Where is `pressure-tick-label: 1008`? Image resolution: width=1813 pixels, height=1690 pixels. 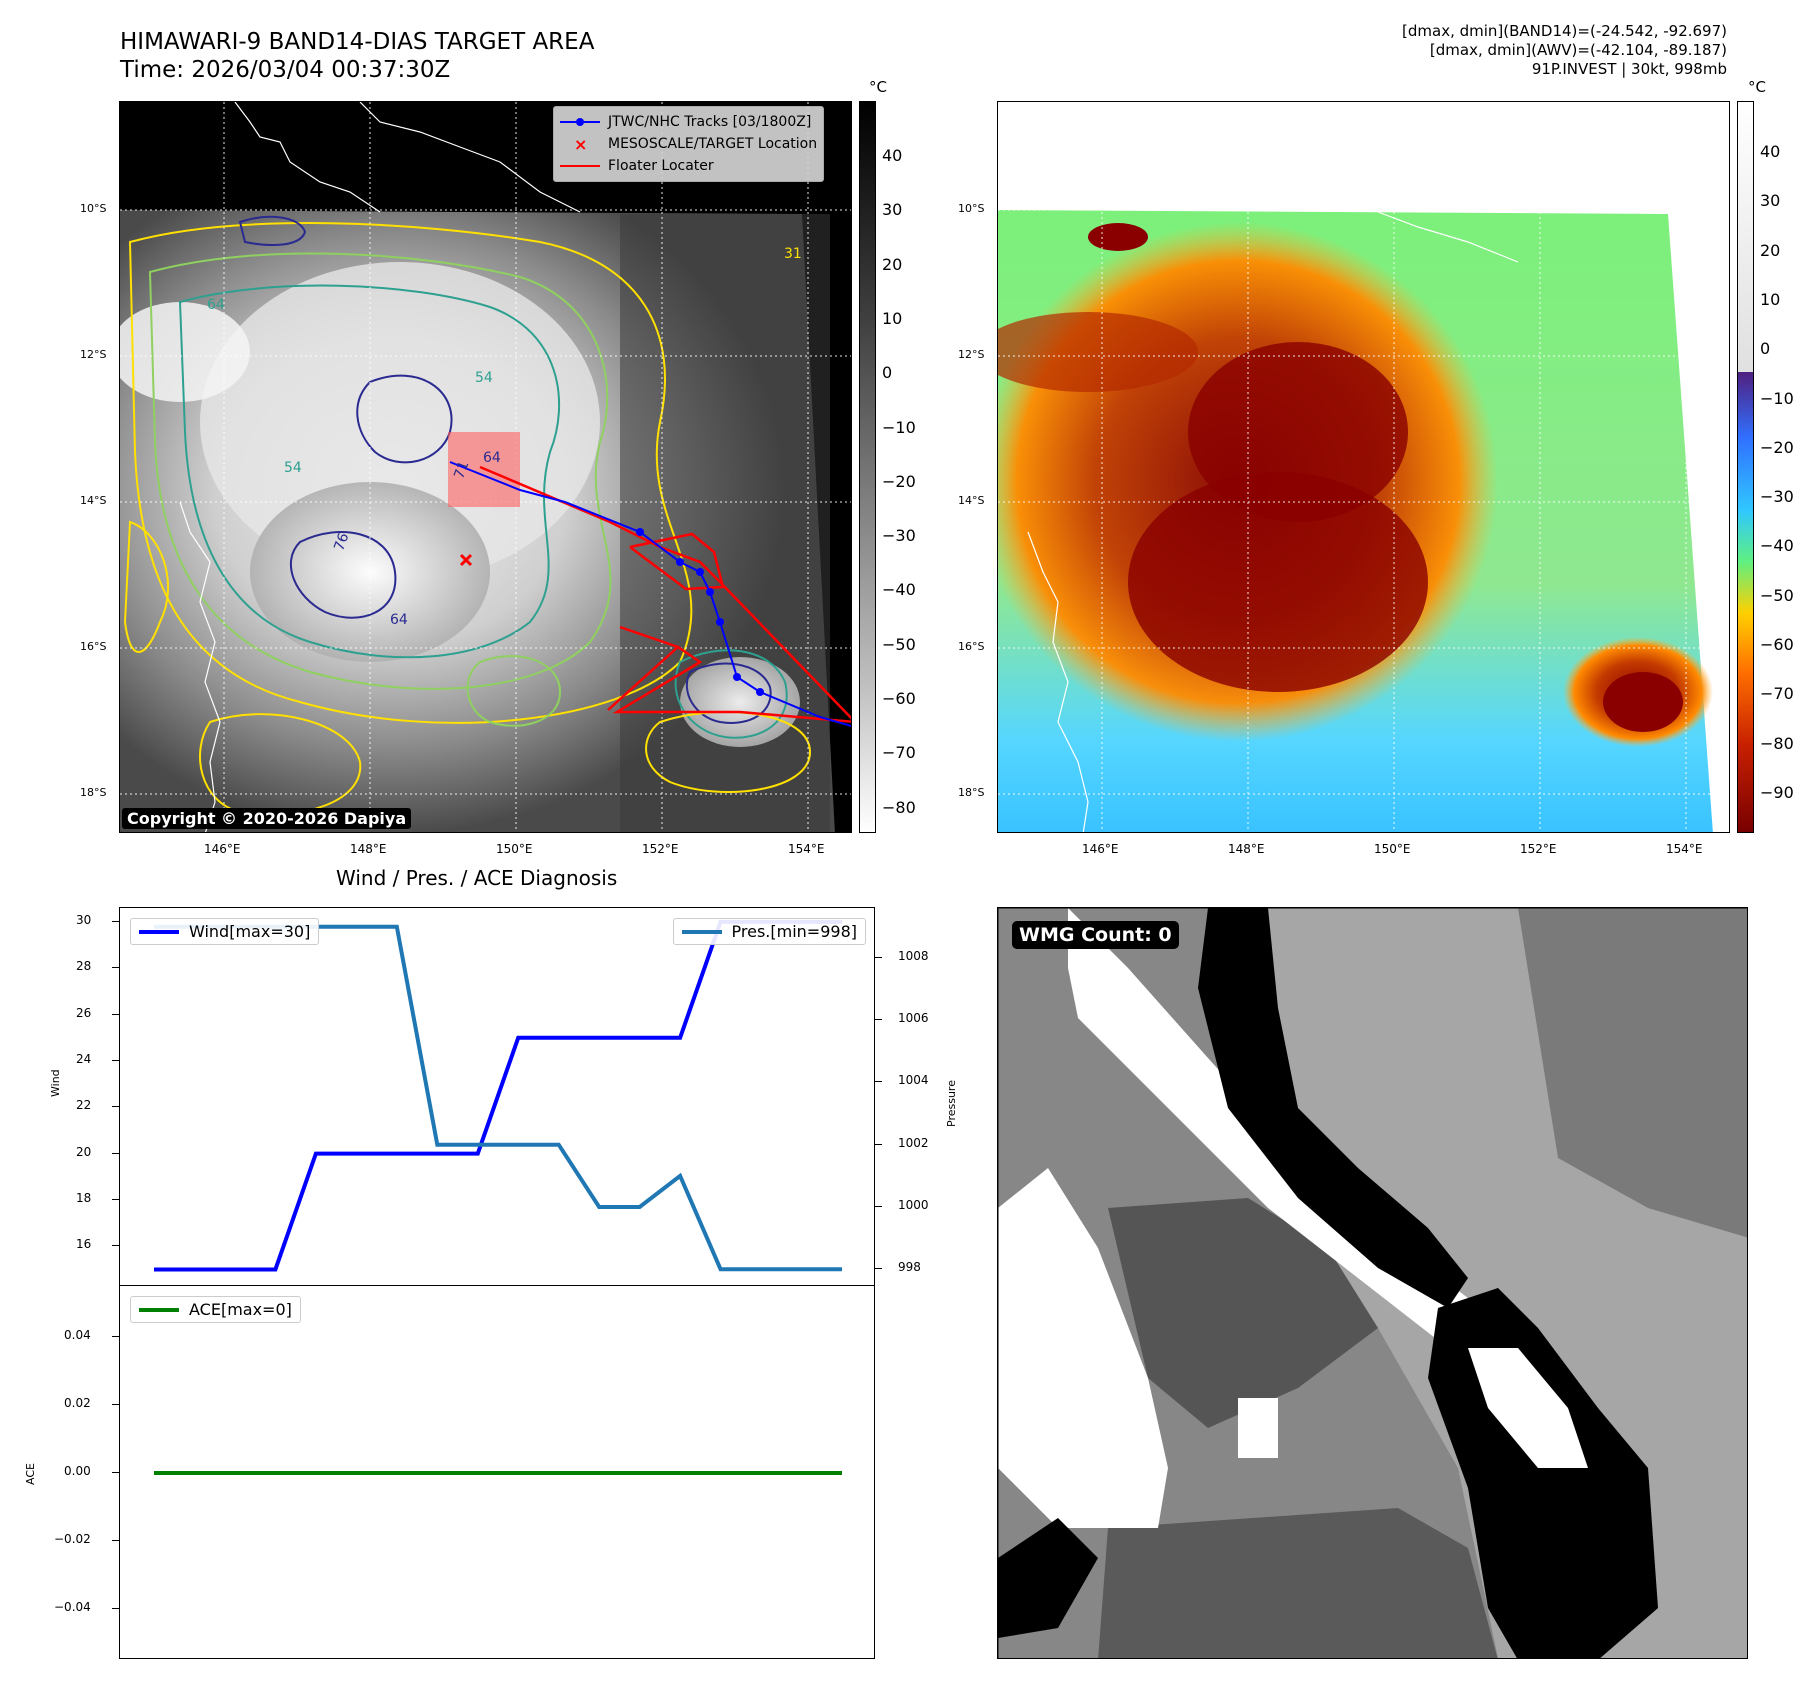
pressure-tick-label: 1008 is located at coordinates (913, 955).